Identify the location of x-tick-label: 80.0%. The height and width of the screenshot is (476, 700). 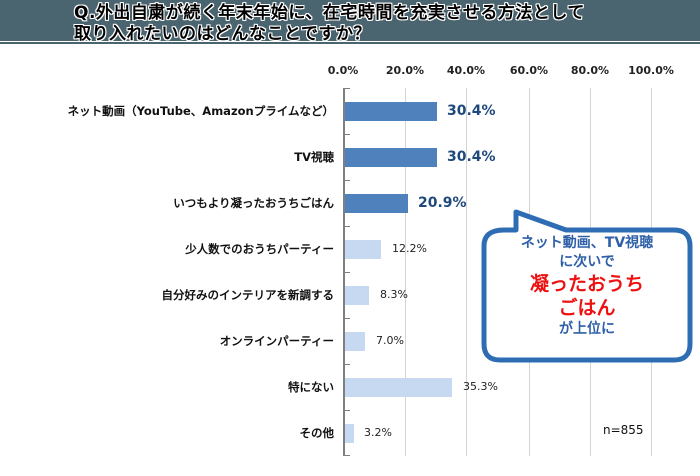
(590, 70).